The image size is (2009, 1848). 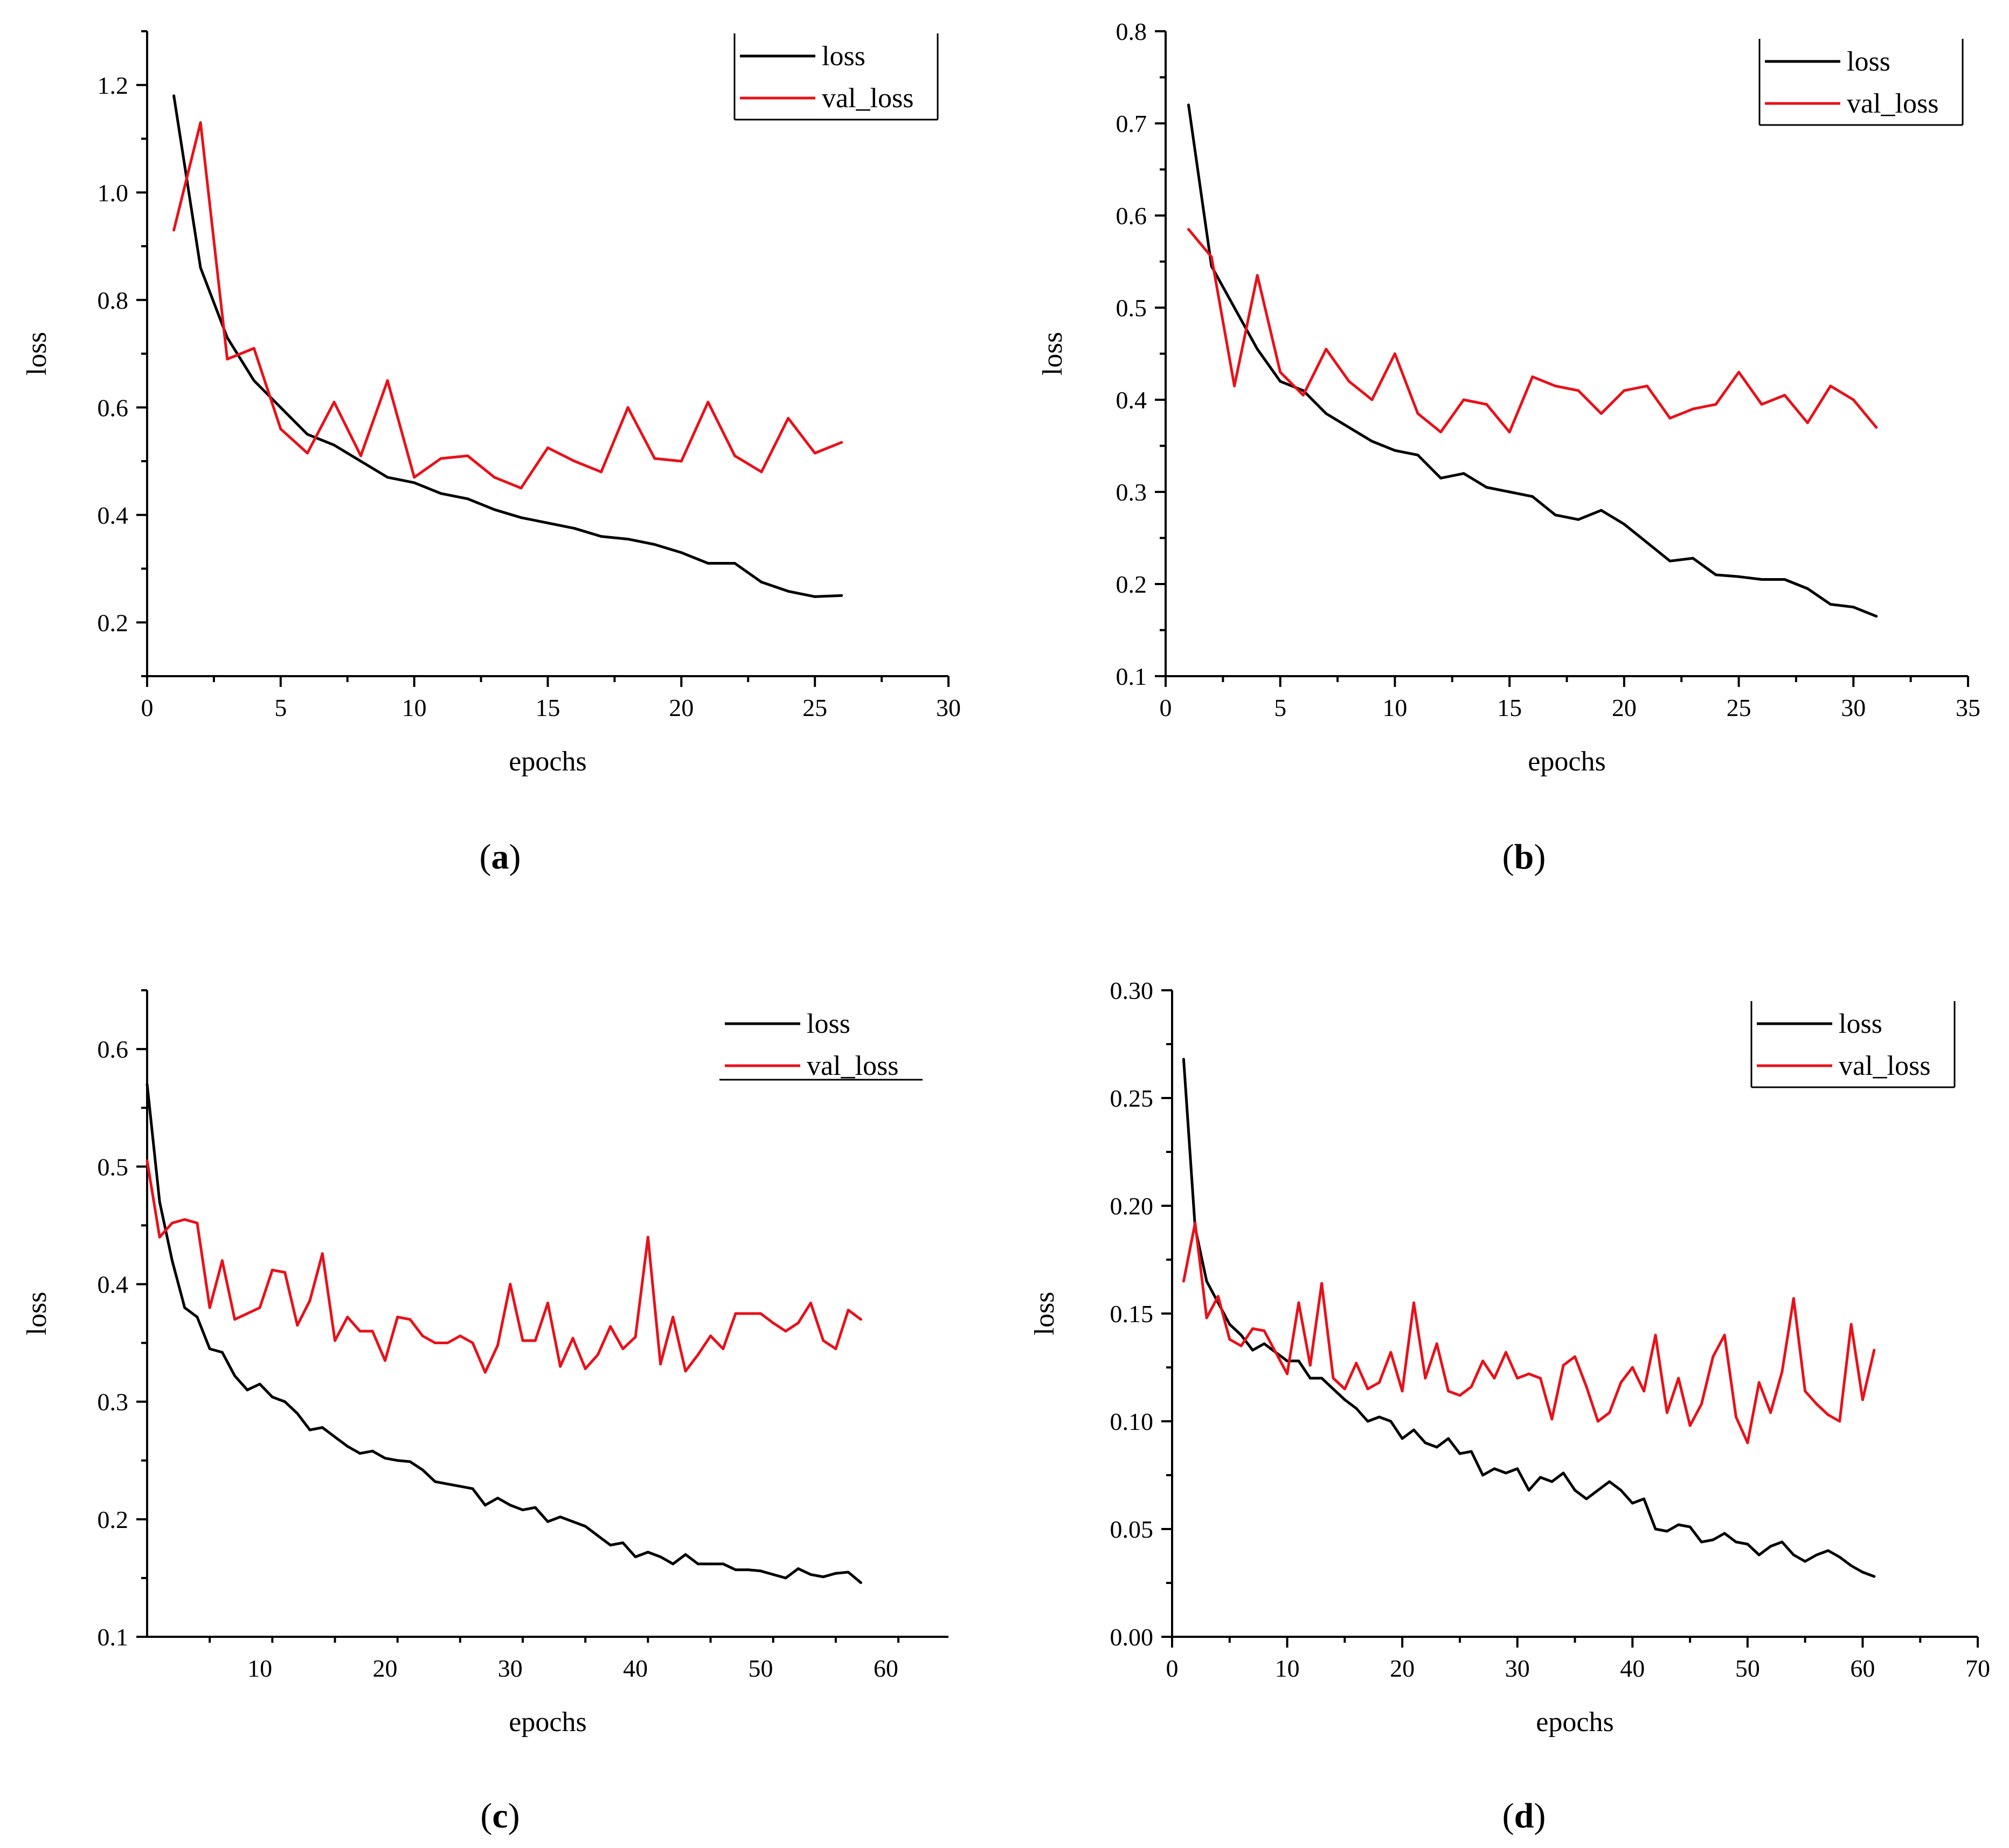 I want to click on y-tick-label: 0.5, so click(x=113, y=1166).